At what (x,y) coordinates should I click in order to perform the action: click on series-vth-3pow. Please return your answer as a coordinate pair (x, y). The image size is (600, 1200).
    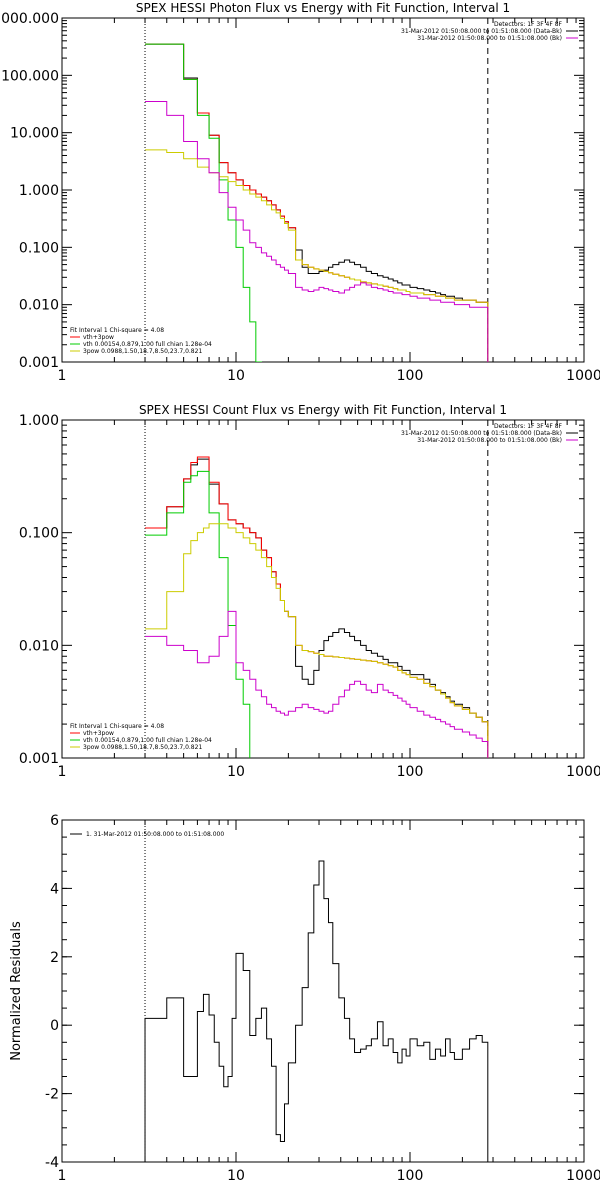
    Looking at the image, I should click on (317, 607).